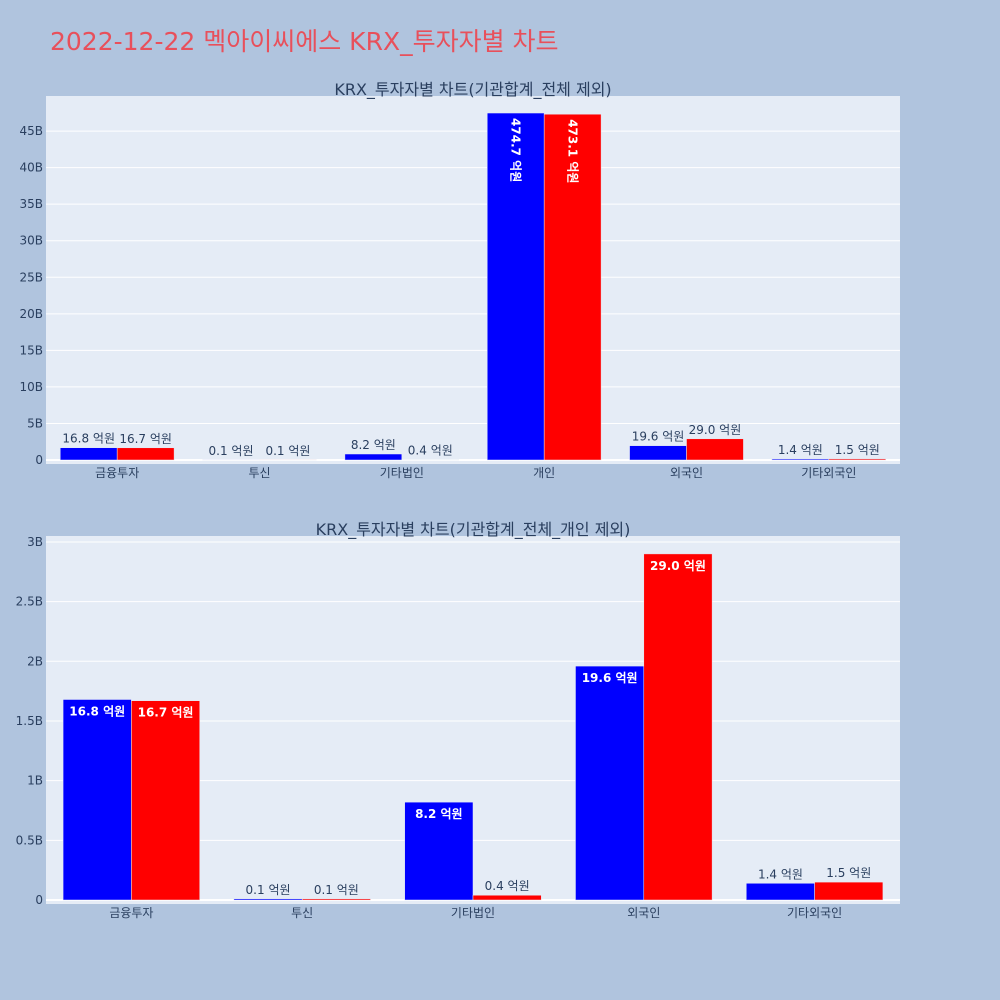  Describe the element at coordinates (35, 542) in the screenshot. I see `y-tick-label: 3B` at that location.